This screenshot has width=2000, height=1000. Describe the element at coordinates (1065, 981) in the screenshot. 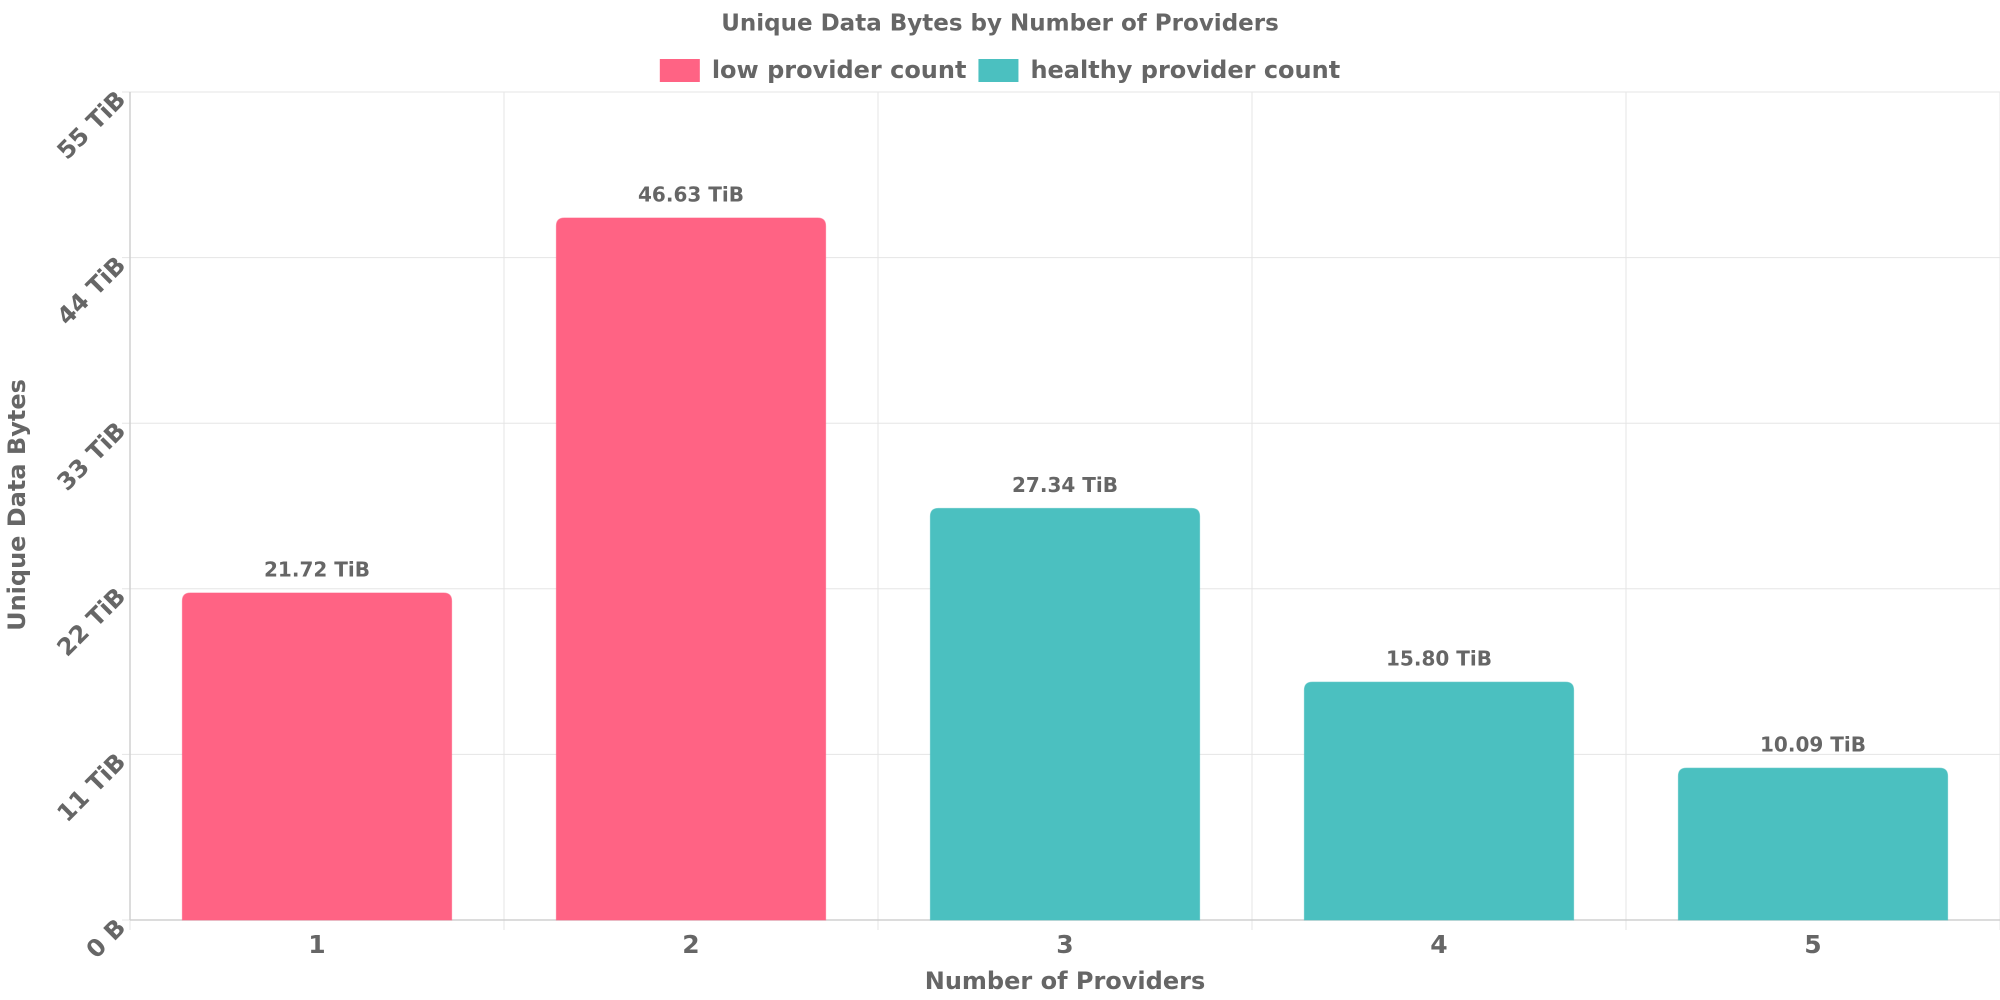

I see `x-axis-title: Number of Providers` at that location.